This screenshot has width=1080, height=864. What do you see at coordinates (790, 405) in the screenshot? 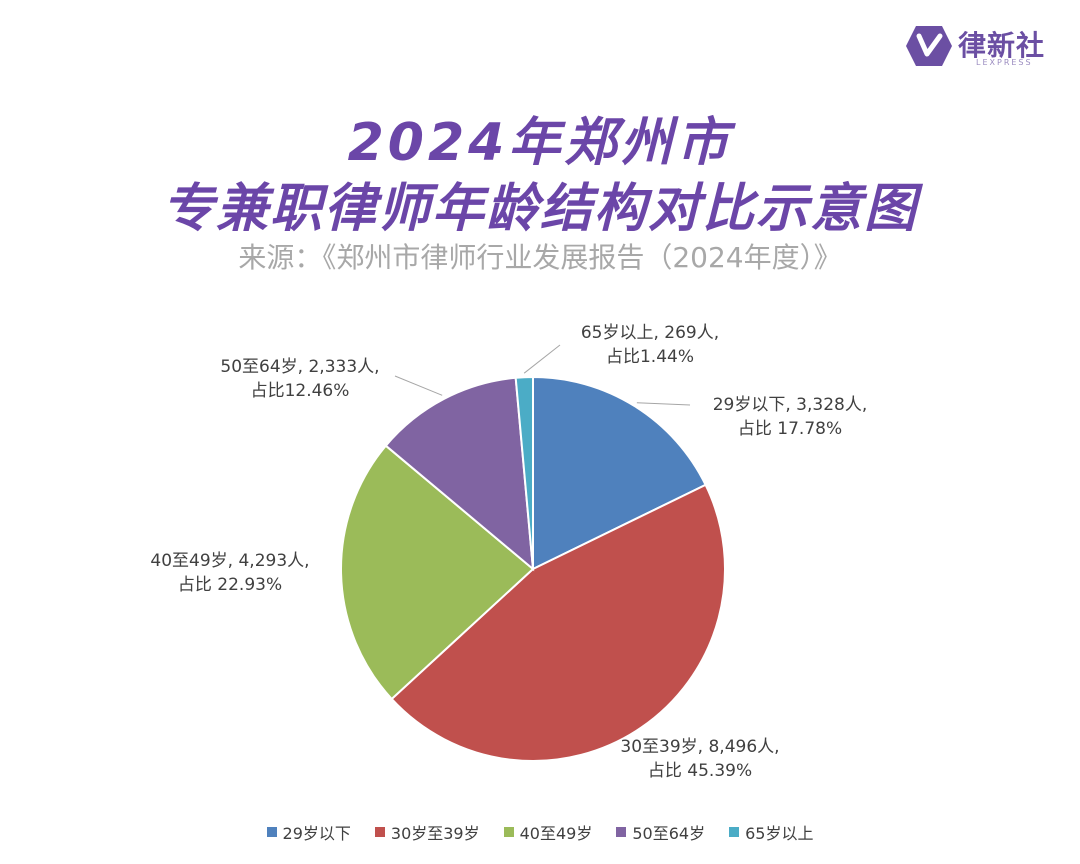
I see `data-label-1-line-1: 29岁以下, 3,328人,` at bounding box center [790, 405].